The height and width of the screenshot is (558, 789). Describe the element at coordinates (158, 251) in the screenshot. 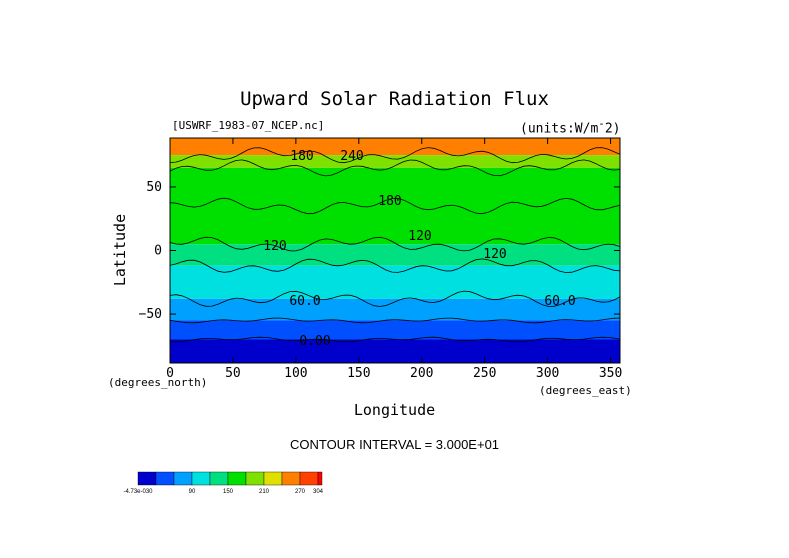

I see `y-tick-label: 0` at that location.